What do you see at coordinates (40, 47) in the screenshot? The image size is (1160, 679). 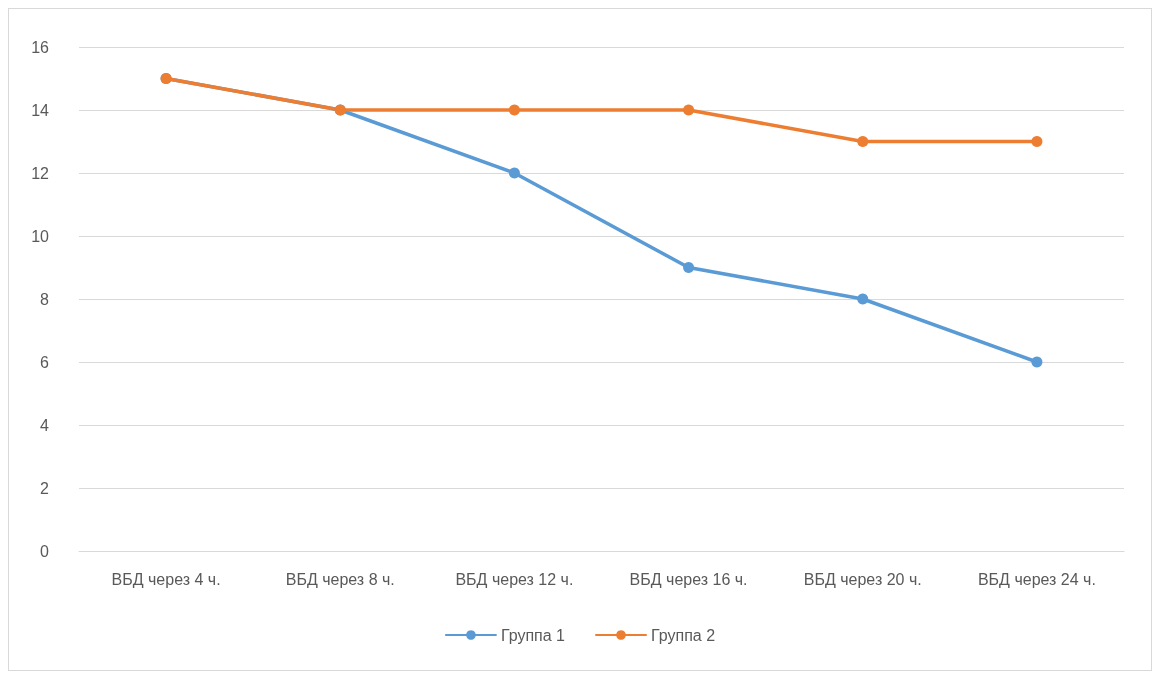 I see `y-tick-label: 16` at bounding box center [40, 47].